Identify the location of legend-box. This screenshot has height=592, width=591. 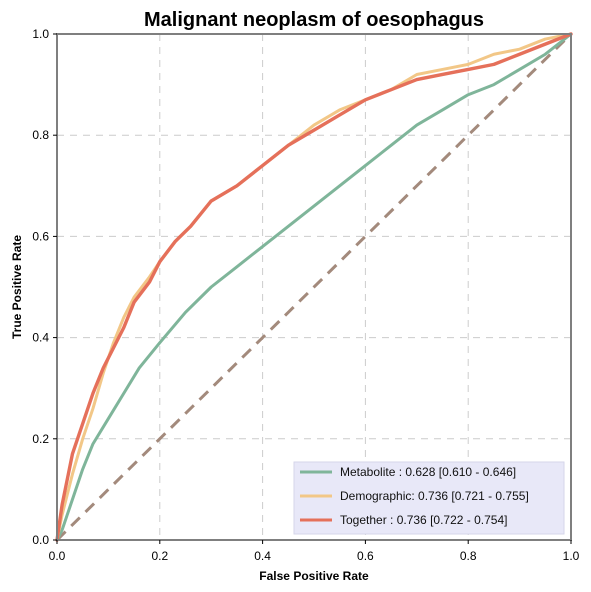
(429, 498).